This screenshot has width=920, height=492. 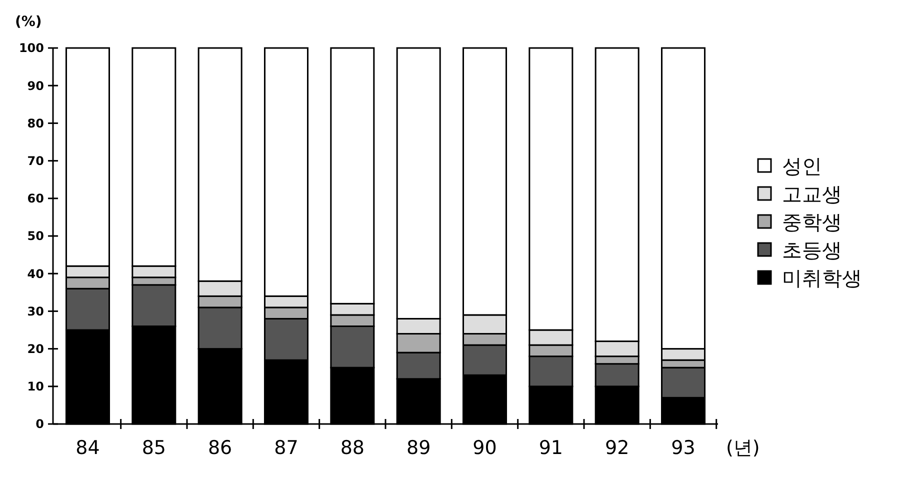 I want to click on y-tick-label: 50, so click(x=35, y=236).